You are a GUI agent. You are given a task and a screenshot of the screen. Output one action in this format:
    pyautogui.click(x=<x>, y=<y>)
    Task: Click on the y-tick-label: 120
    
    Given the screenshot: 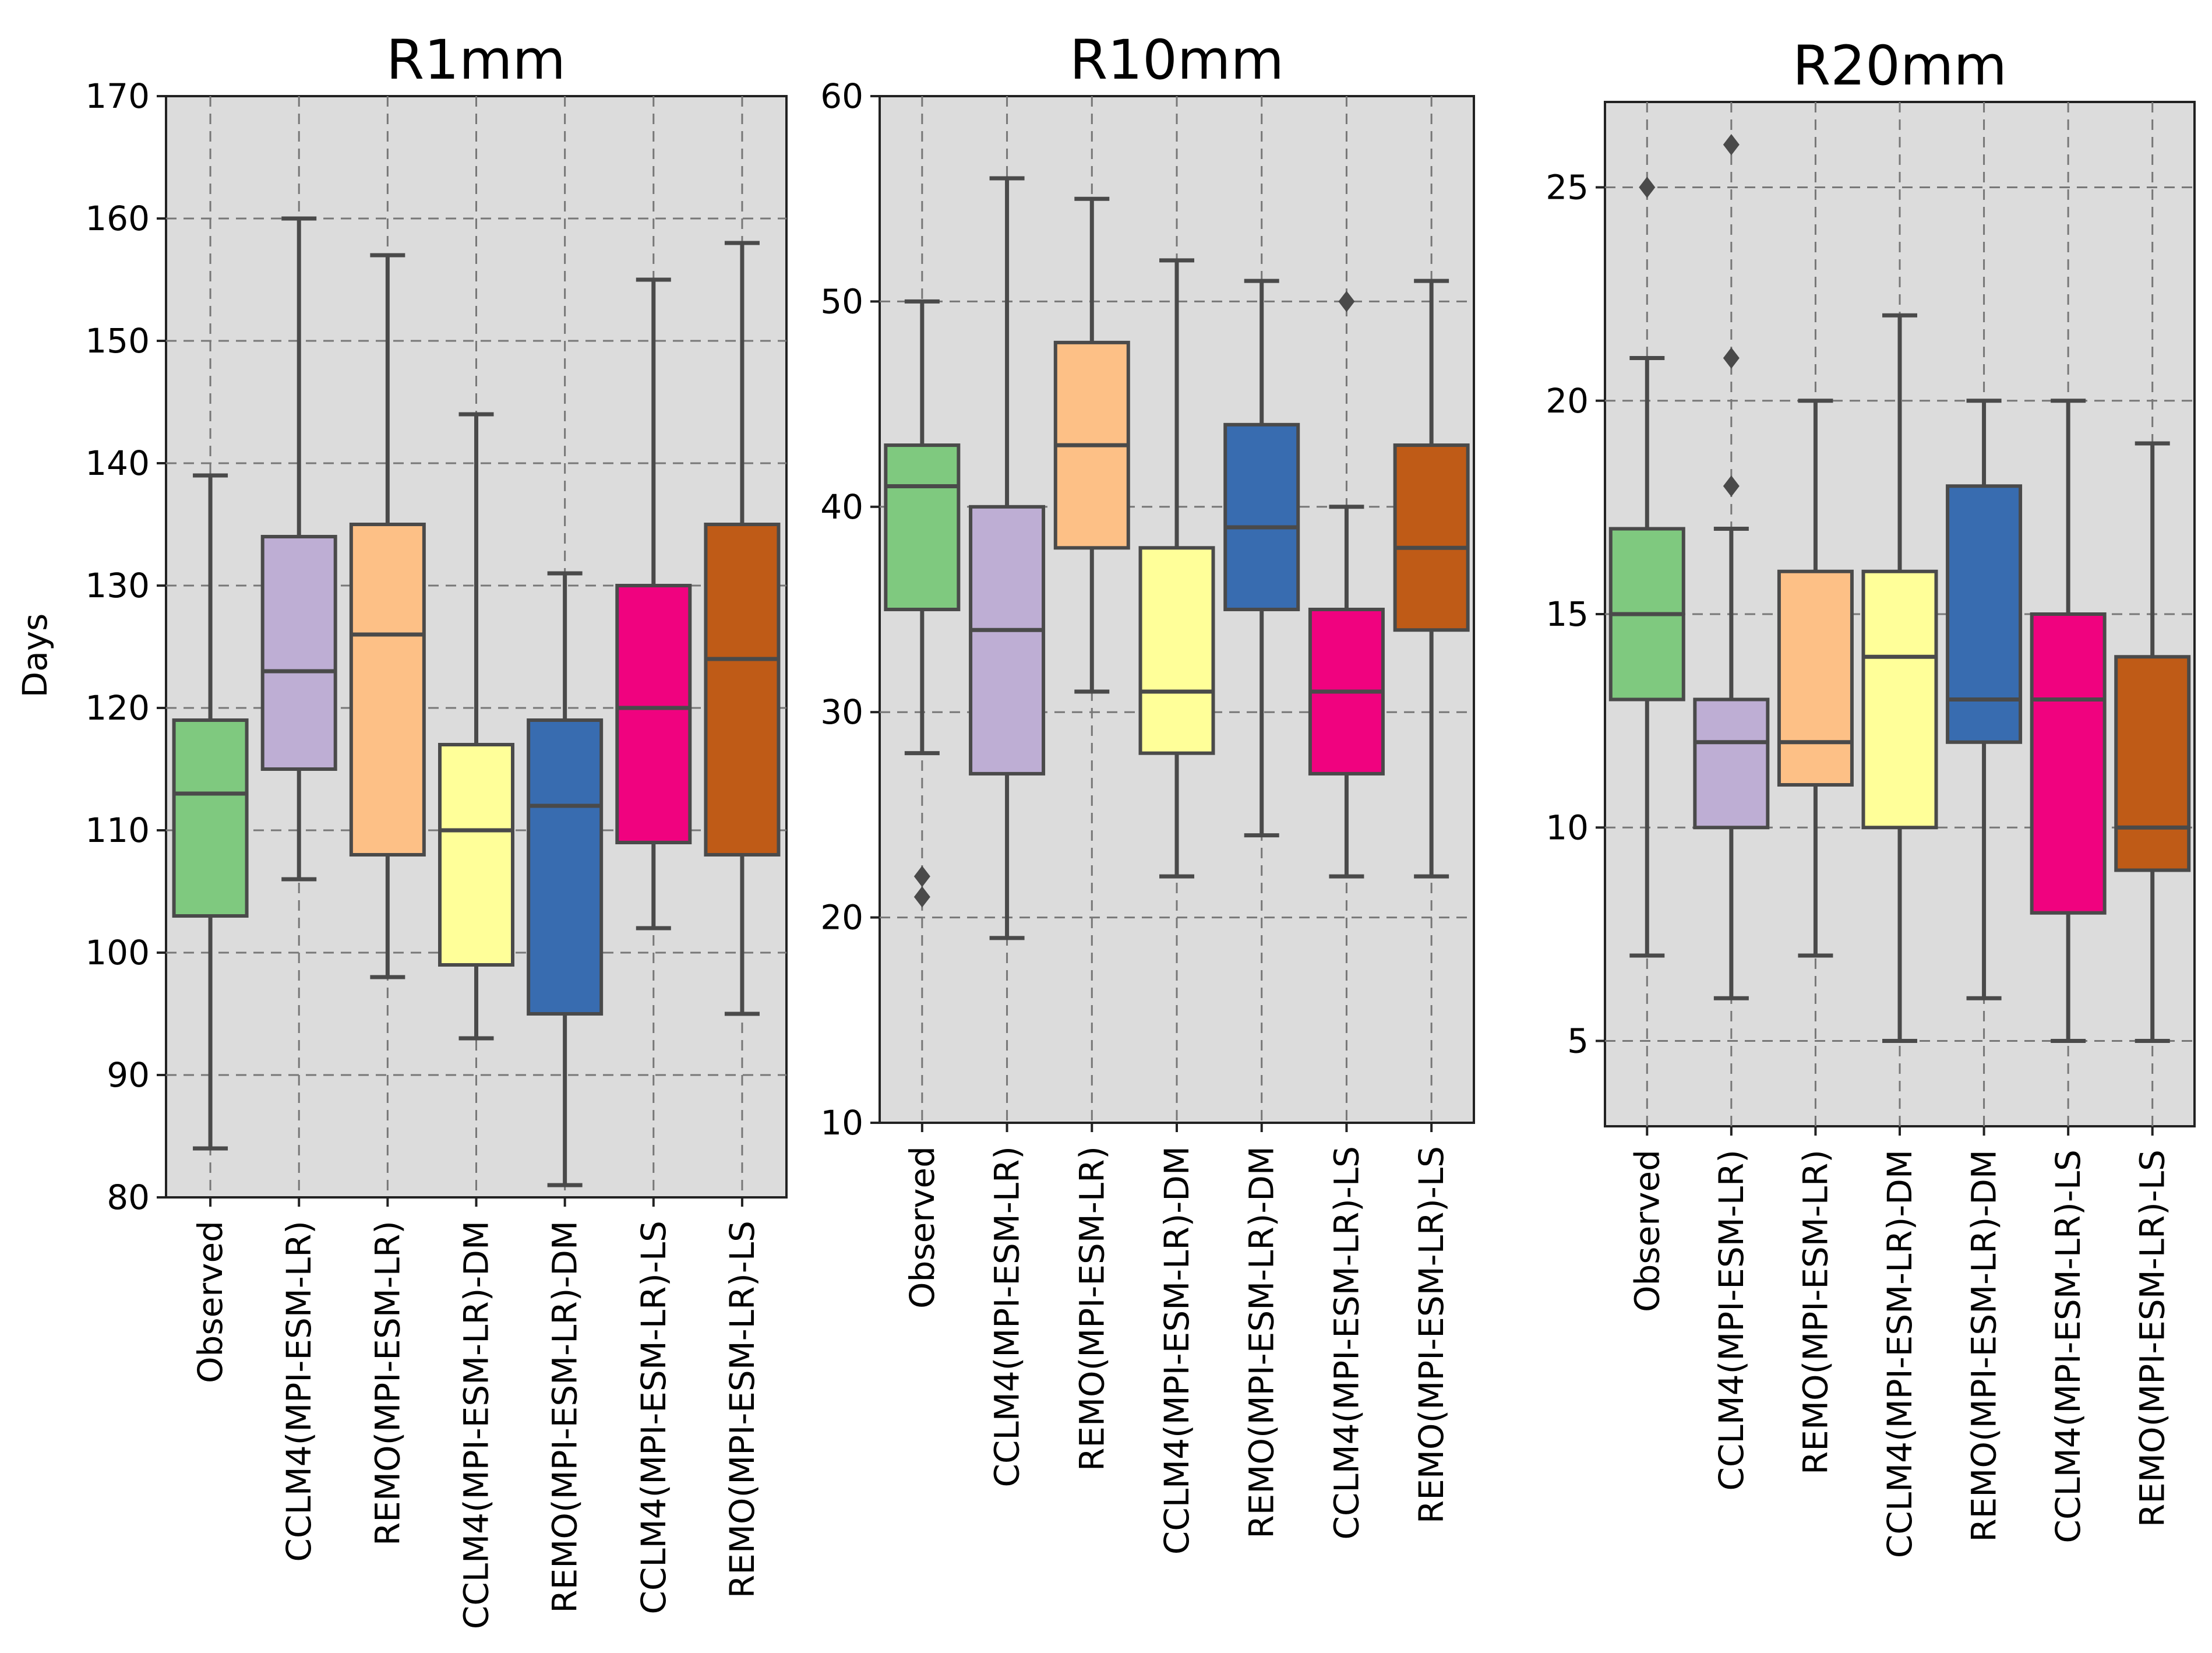 What is the action you would take?
    pyautogui.click(x=117, y=708)
    